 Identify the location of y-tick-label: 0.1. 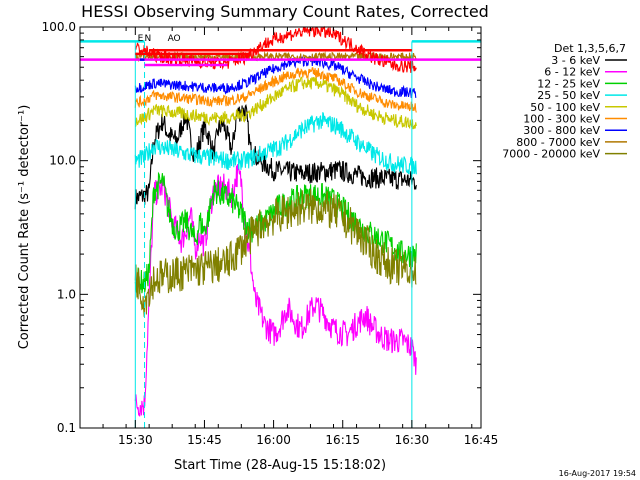
(66, 428).